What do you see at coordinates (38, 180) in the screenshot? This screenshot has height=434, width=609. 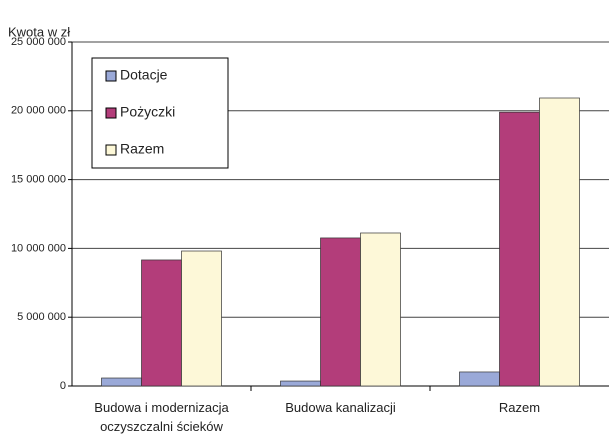 I see `y-tick-label: 15 000 000` at bounding box center [38, 180].